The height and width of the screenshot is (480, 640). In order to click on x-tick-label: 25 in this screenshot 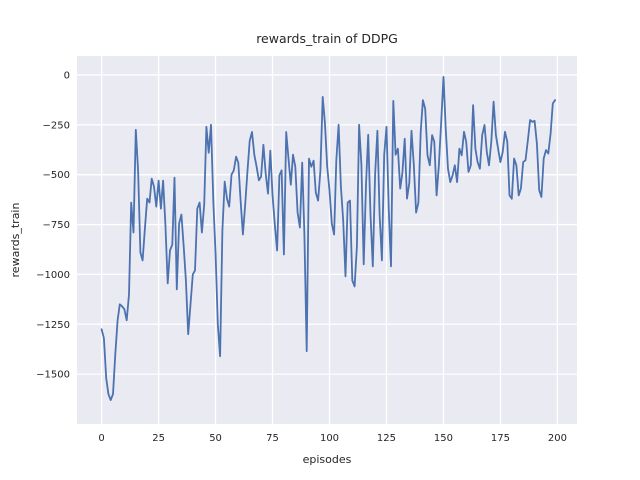, I will do `click(158, 438)`.